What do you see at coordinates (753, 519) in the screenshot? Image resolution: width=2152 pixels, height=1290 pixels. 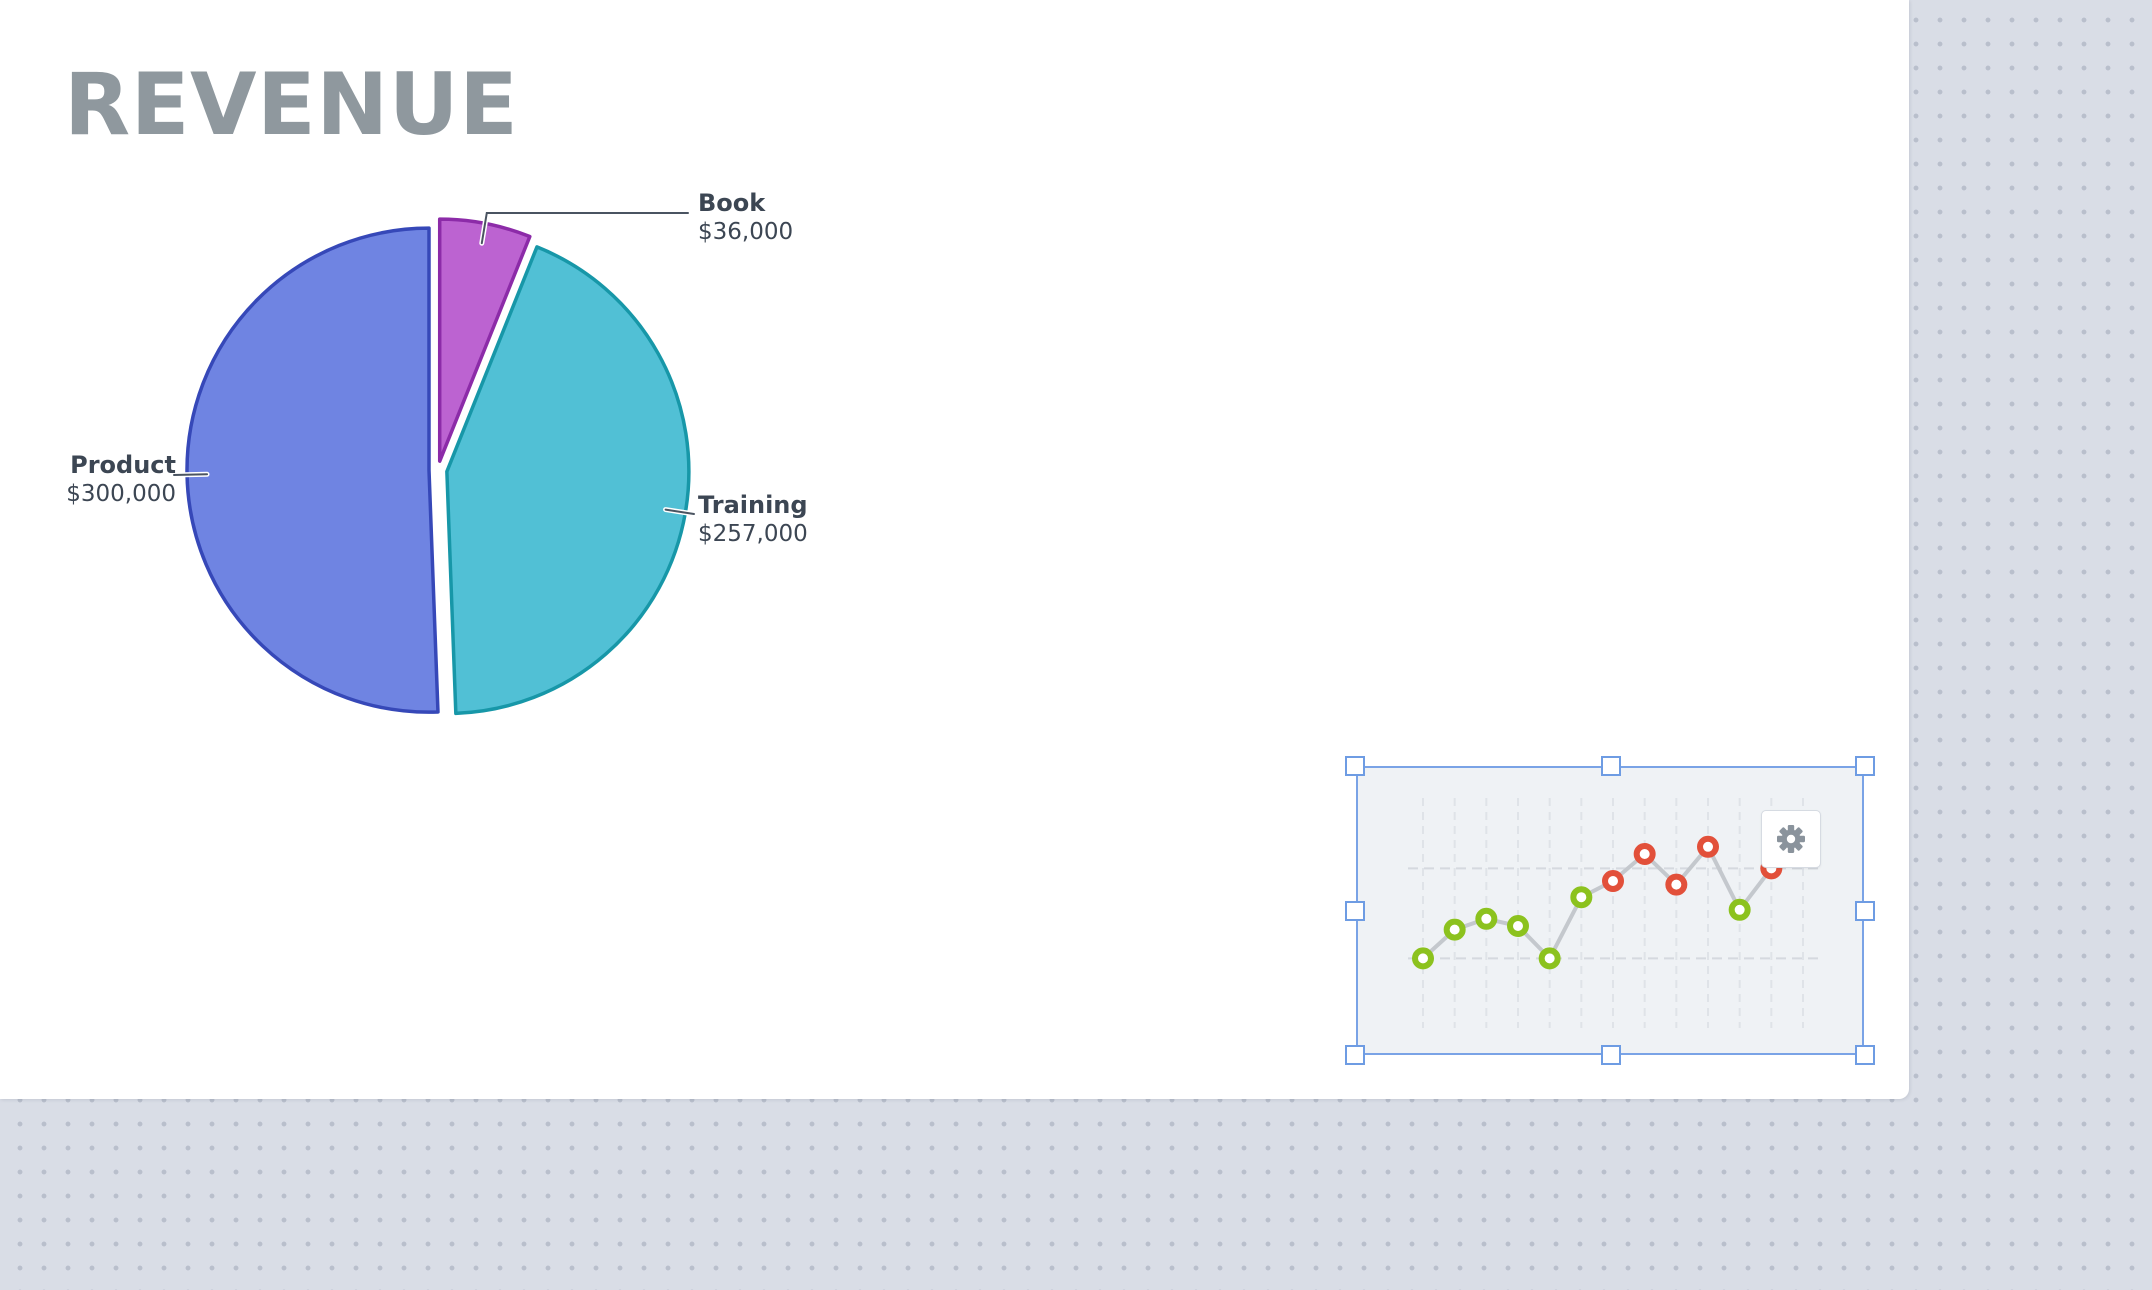 I see `pie-label-training: Training $257,000` at bounding box center [753, 519].